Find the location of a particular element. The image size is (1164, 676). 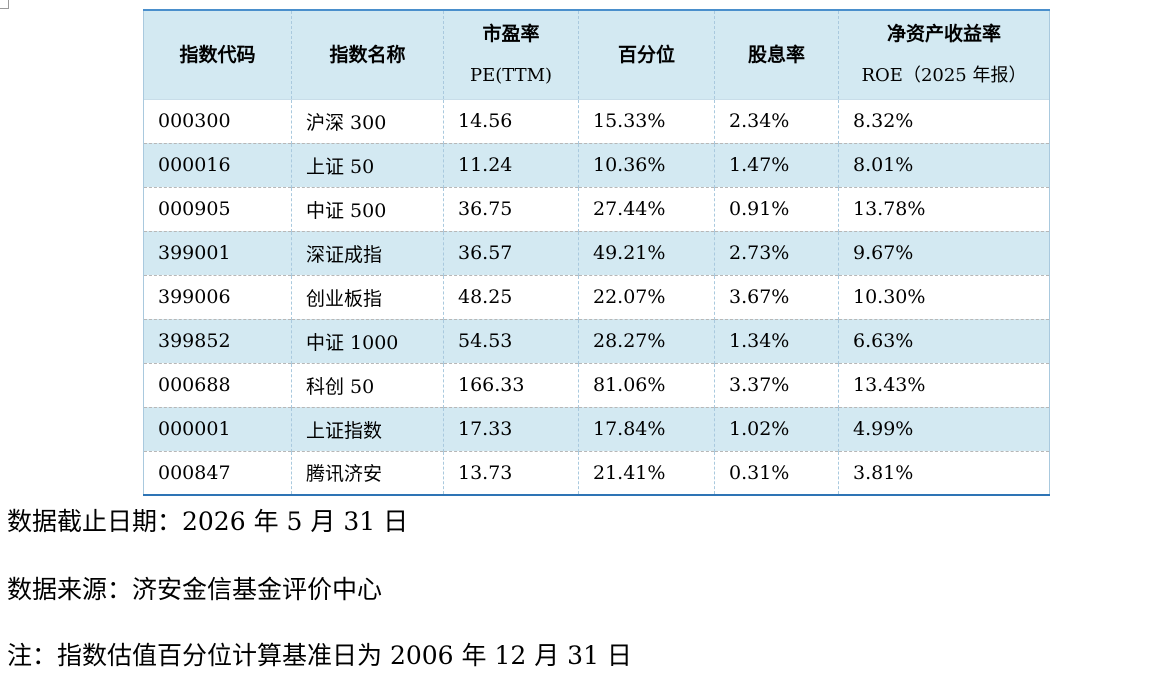

cell-dividend-yield: 1.34% is located at coordinates (776, 340).